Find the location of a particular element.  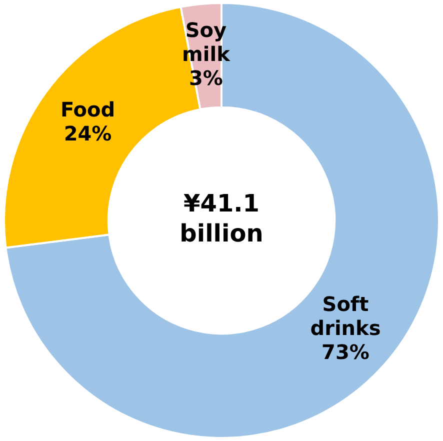

text: ¥41.1 billion is located at coordinates (222, 219).